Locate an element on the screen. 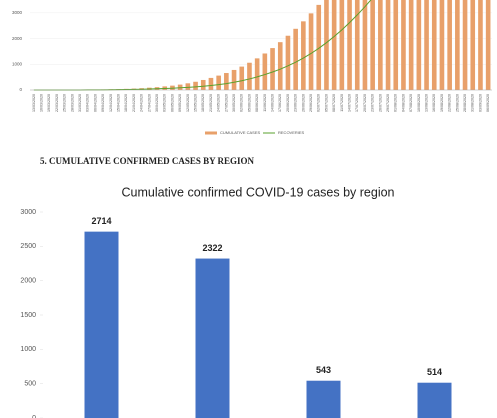 The height and width of the screenshot is (418, 497). x-tick-label: 29/07/2020 is located at coordinates (388, 103).